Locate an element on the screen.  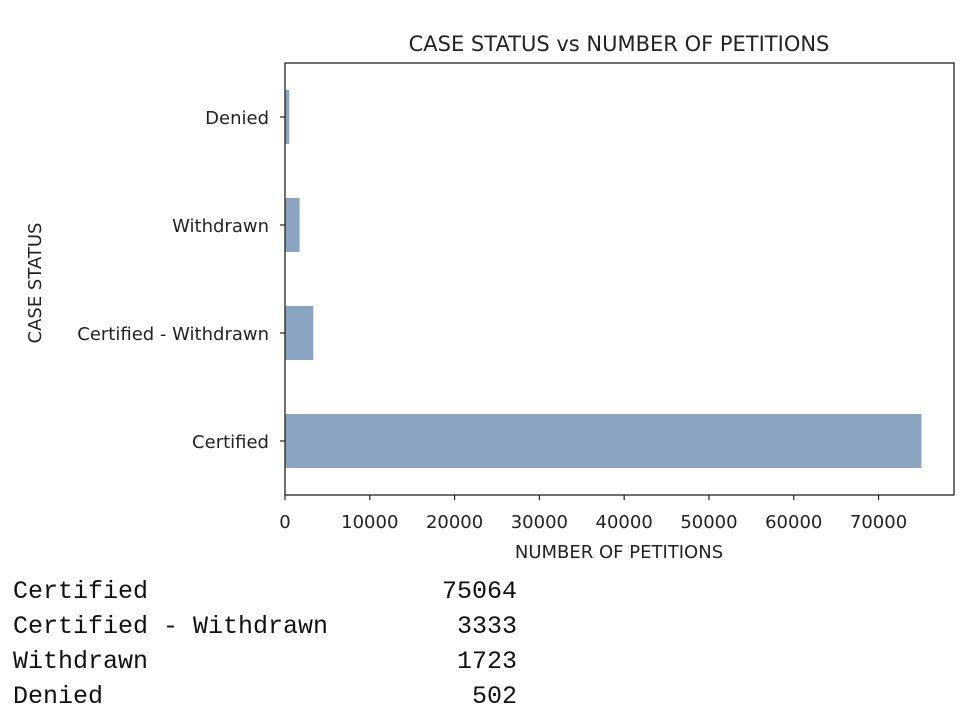
bar-withdrawn is located at coordinates (292, 225).